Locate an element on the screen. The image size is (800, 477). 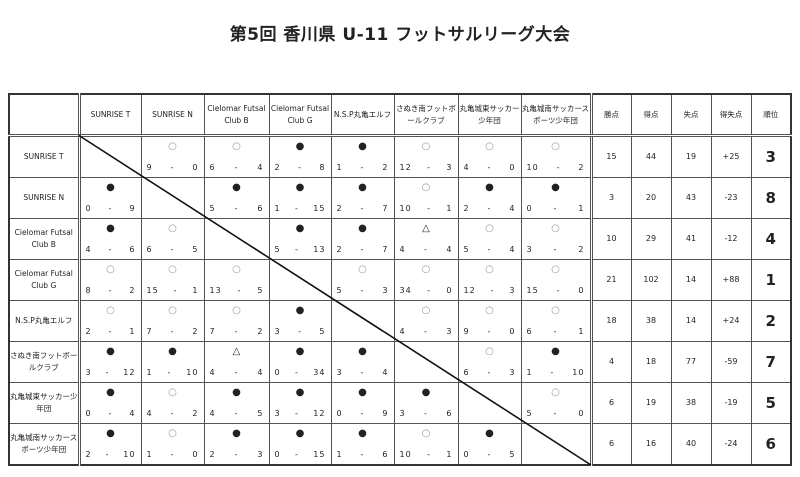
goals-against: 4 is located at coordinates (512, 249).